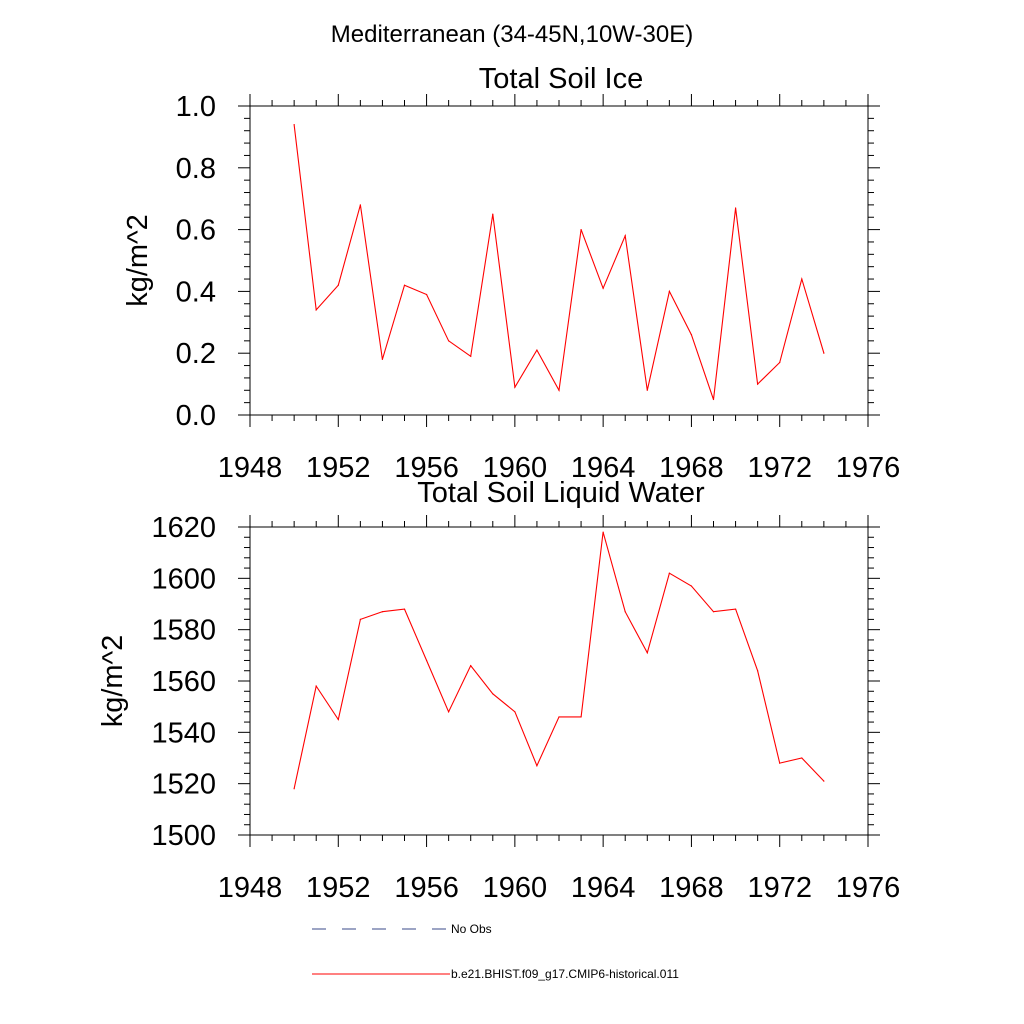  I want to click on y-tick-label: 1500, so click(183, 836).